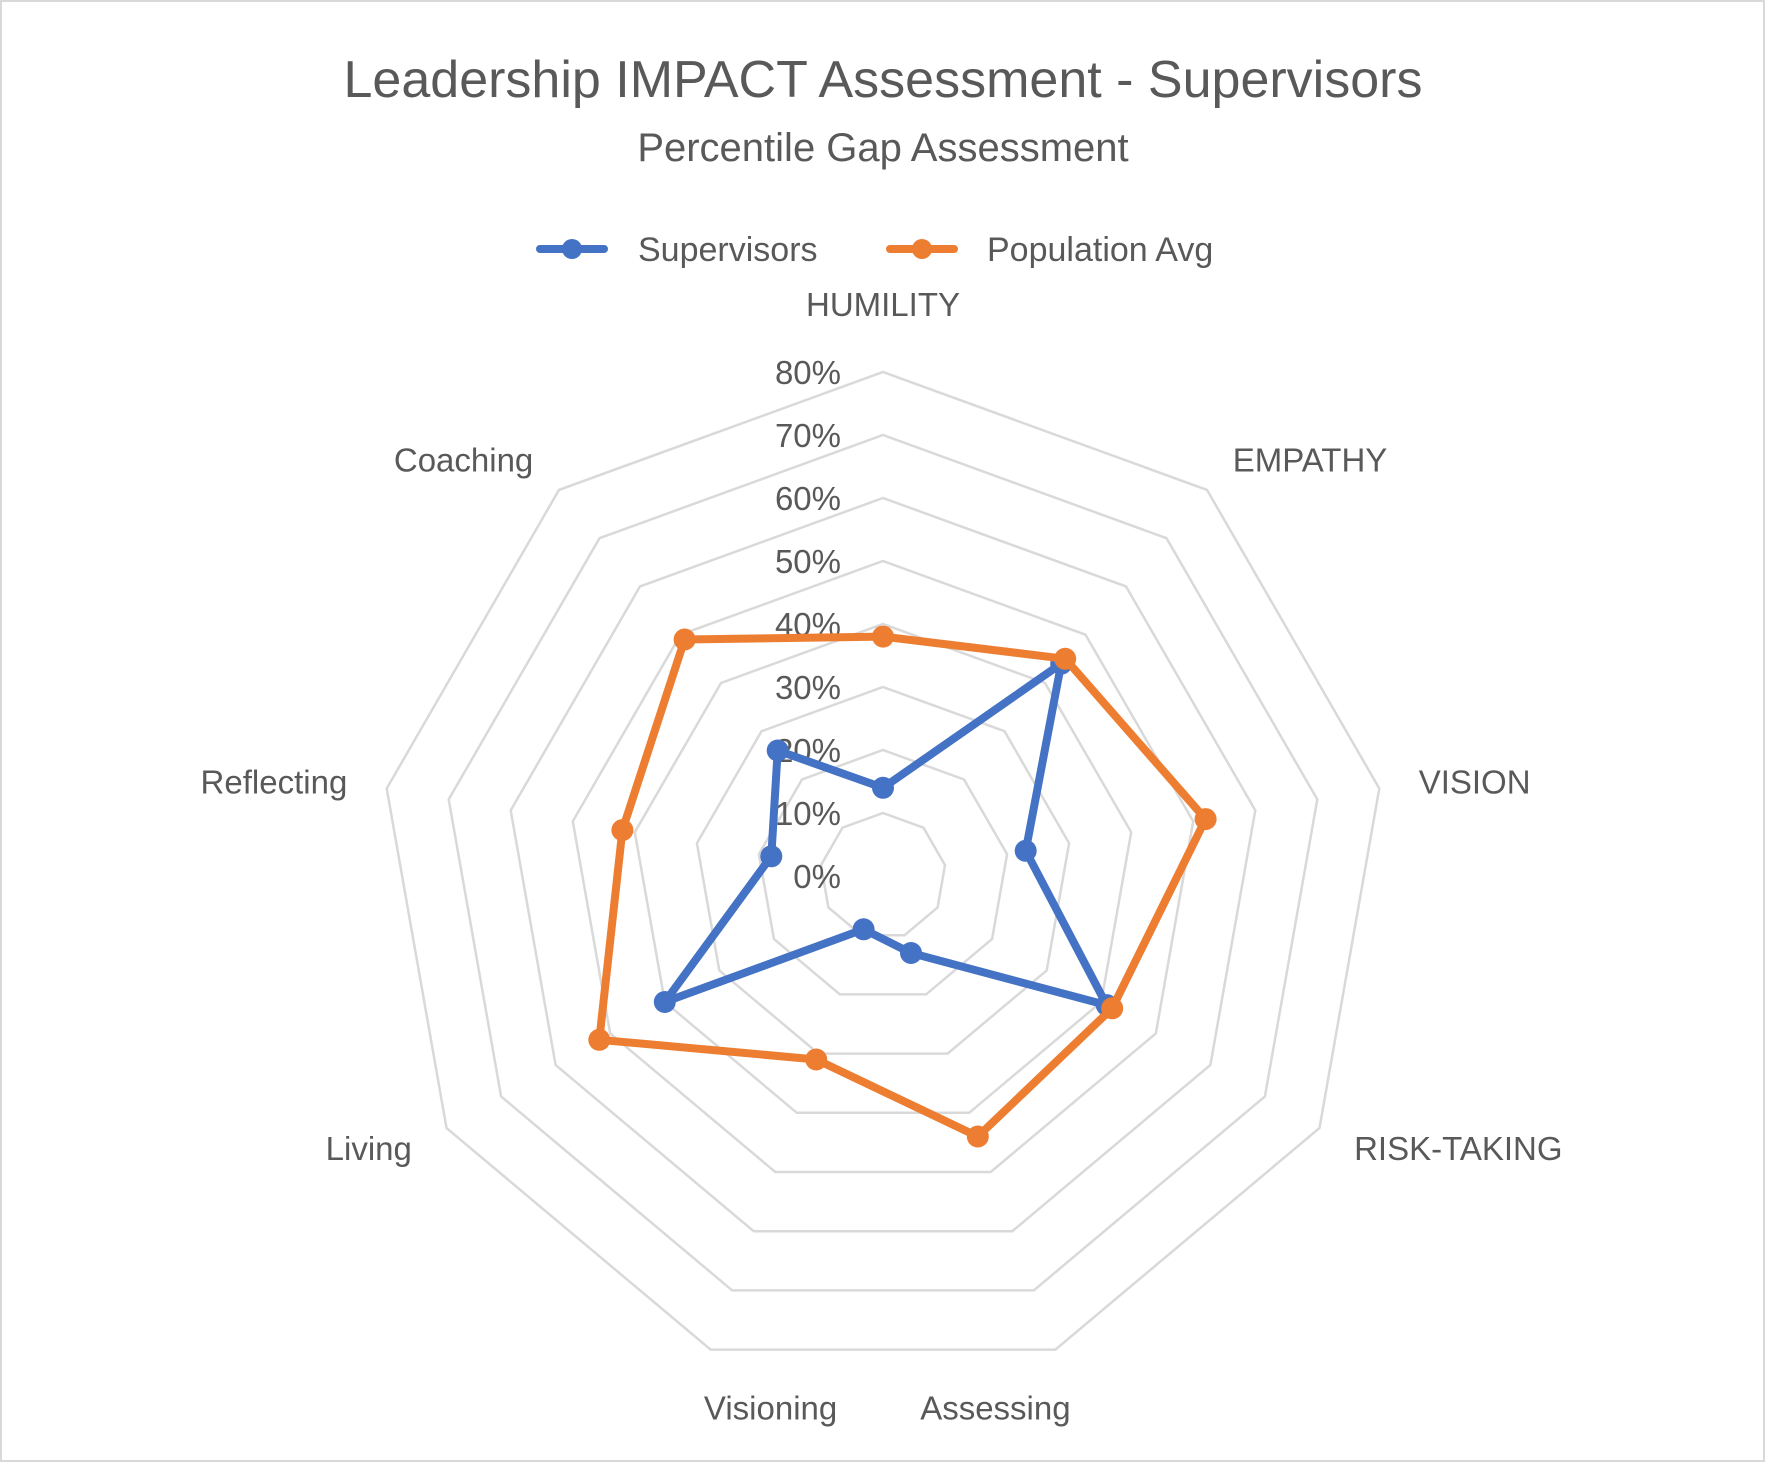 The height and width of the screenshot is (1462, 1765). What do you see at coordinates (808, 624) in the screenshot?
I see `radial-tick-labels: 0%10%20%30%40%50%60%70%80%` at bounding box center [808, 624].